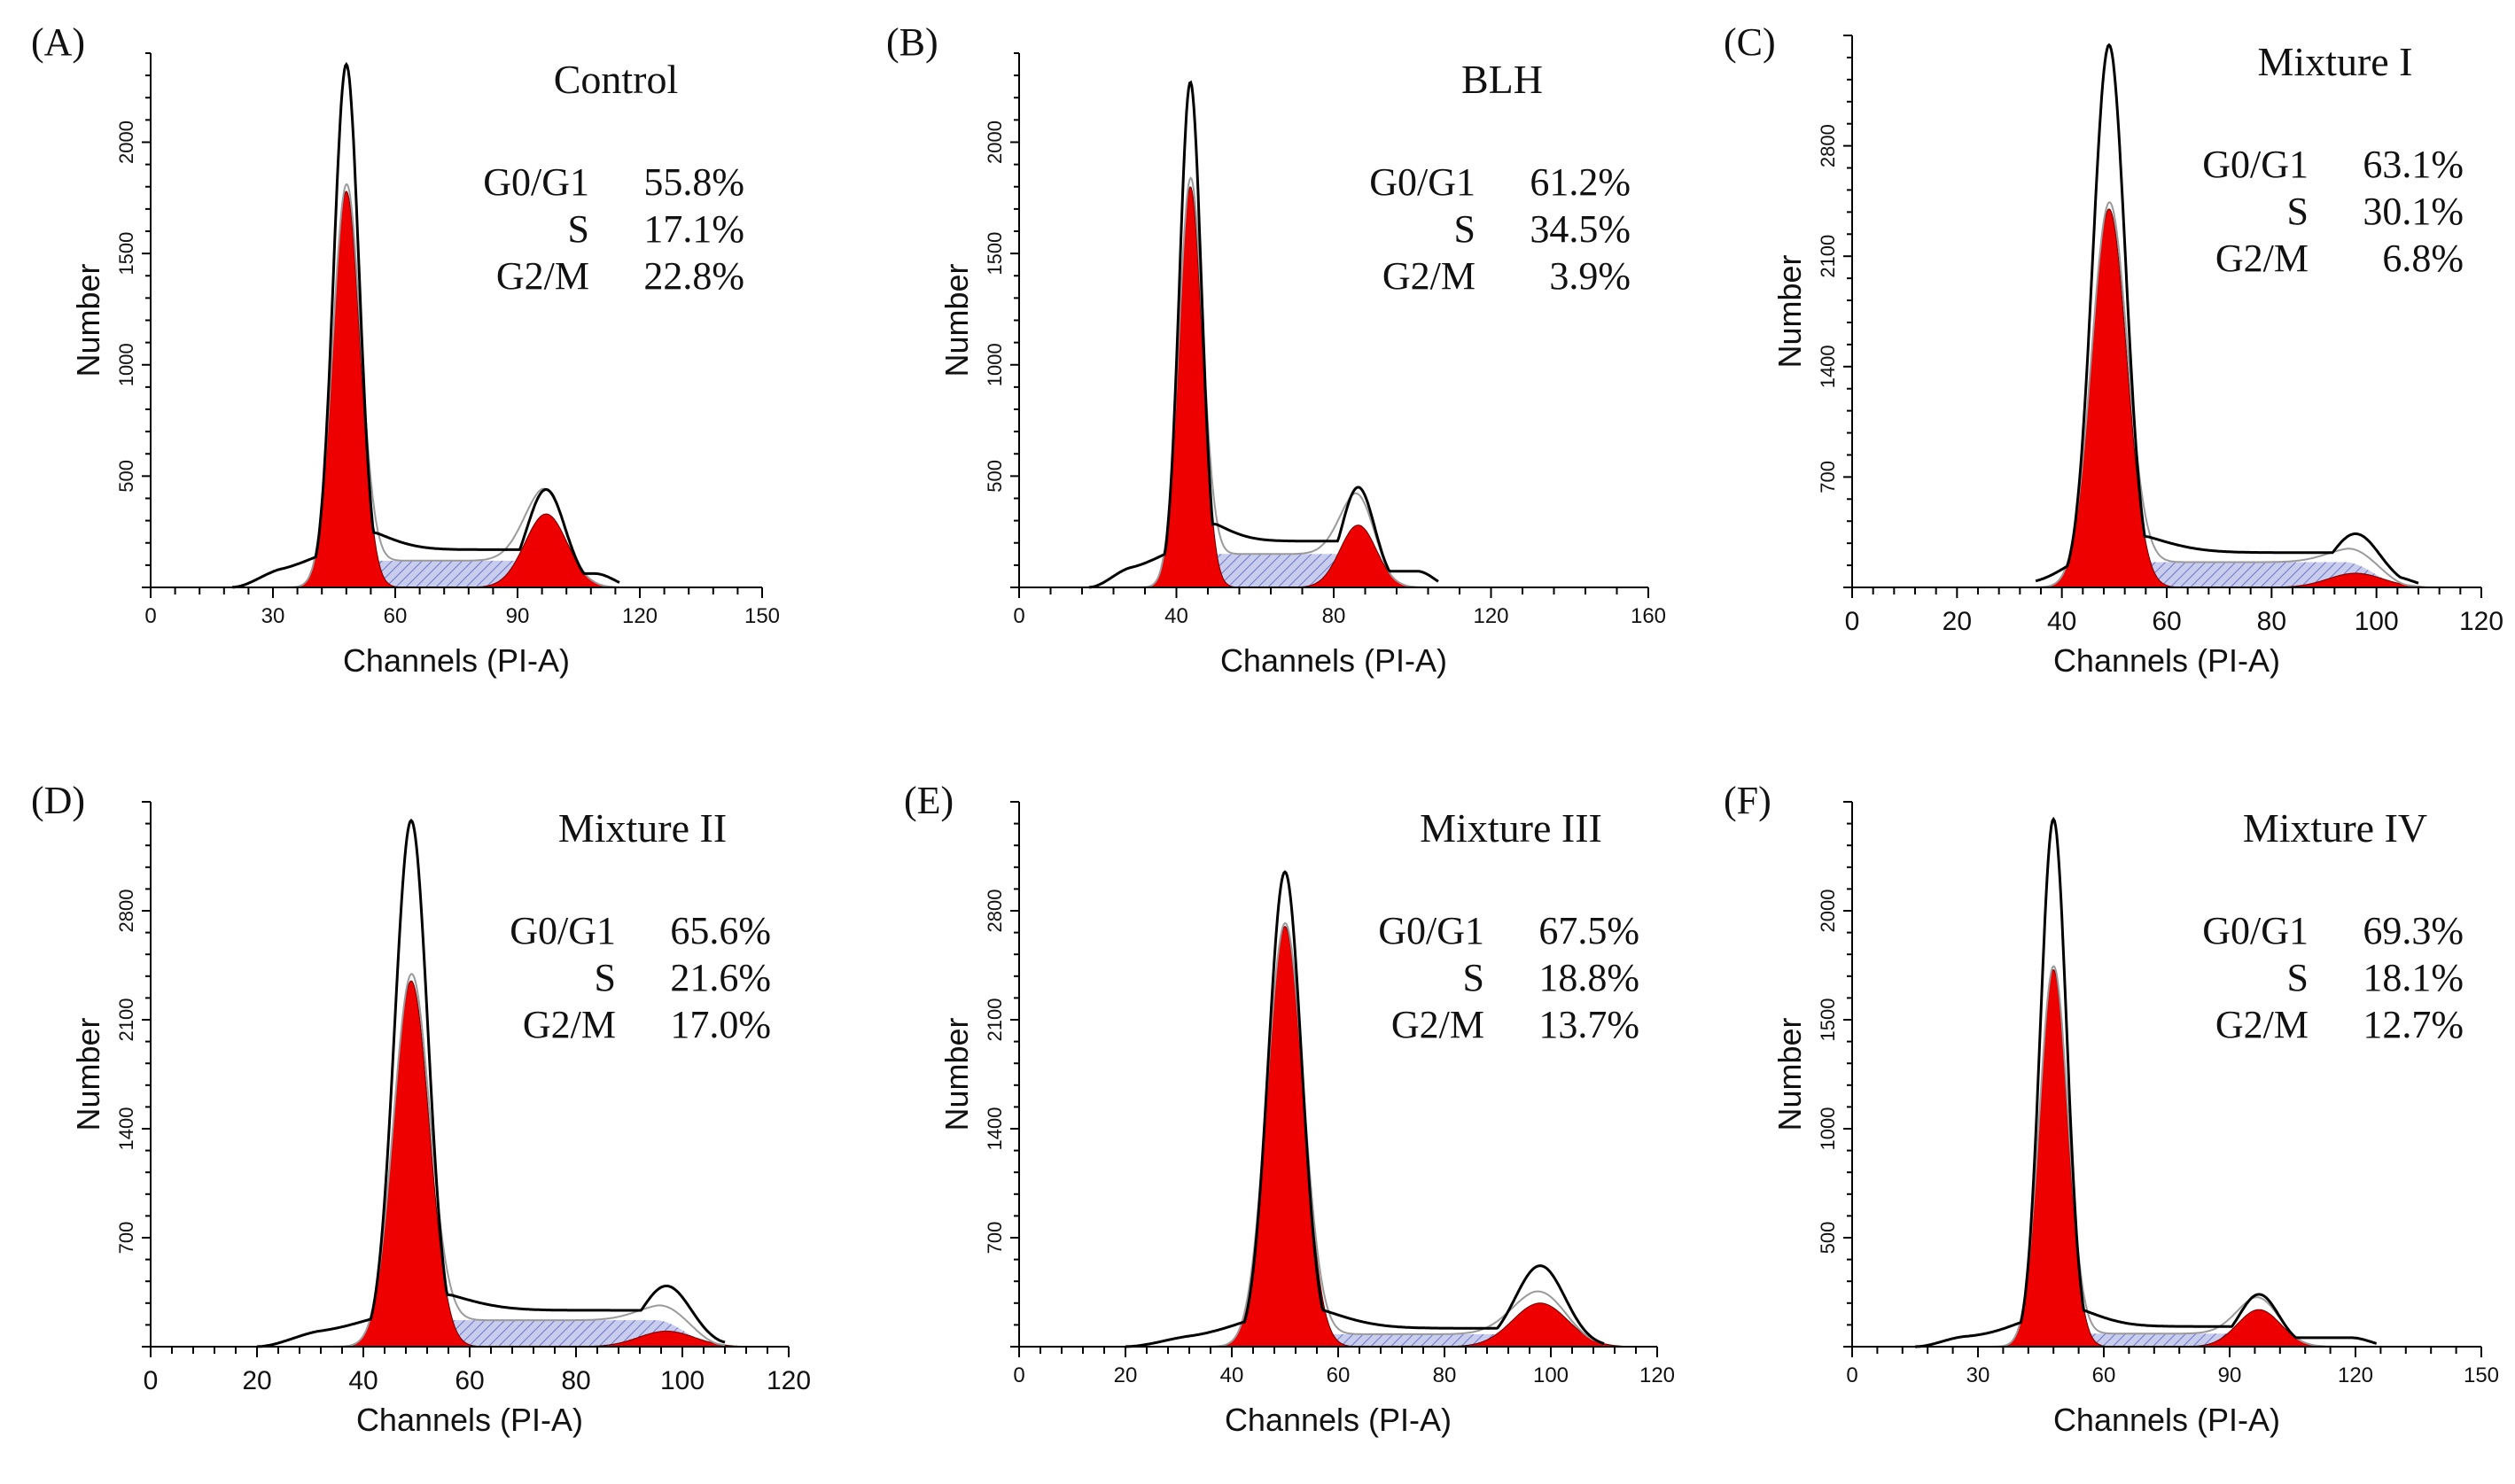 The image size is (2515, 1484). Describe the element at coordinates (1828, 911) in the screenshot. I see `y-tick-label: 2000` at that location.